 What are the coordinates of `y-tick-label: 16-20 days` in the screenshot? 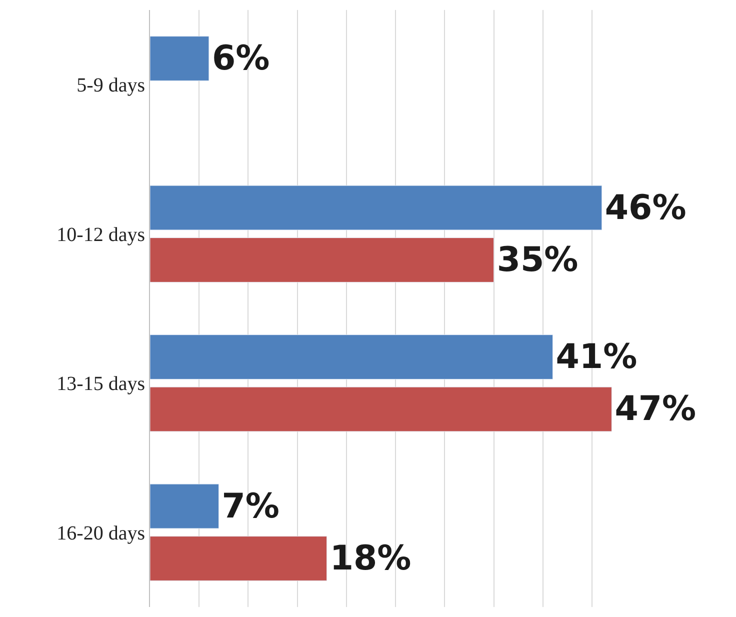 It's located at (101, 533).